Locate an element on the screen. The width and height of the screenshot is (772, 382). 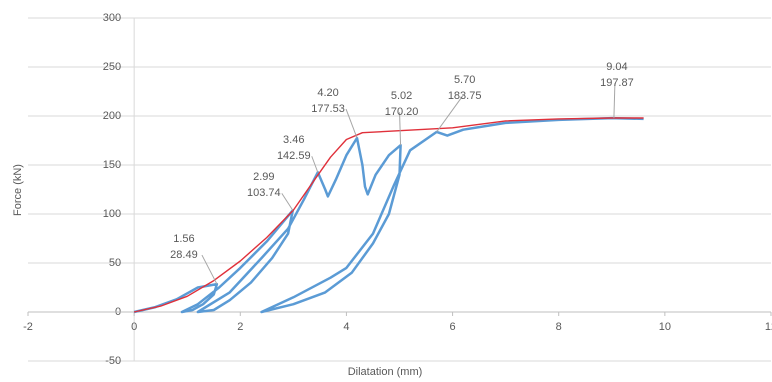
x-tick-label: 0 is located at coordinates (134, 327).